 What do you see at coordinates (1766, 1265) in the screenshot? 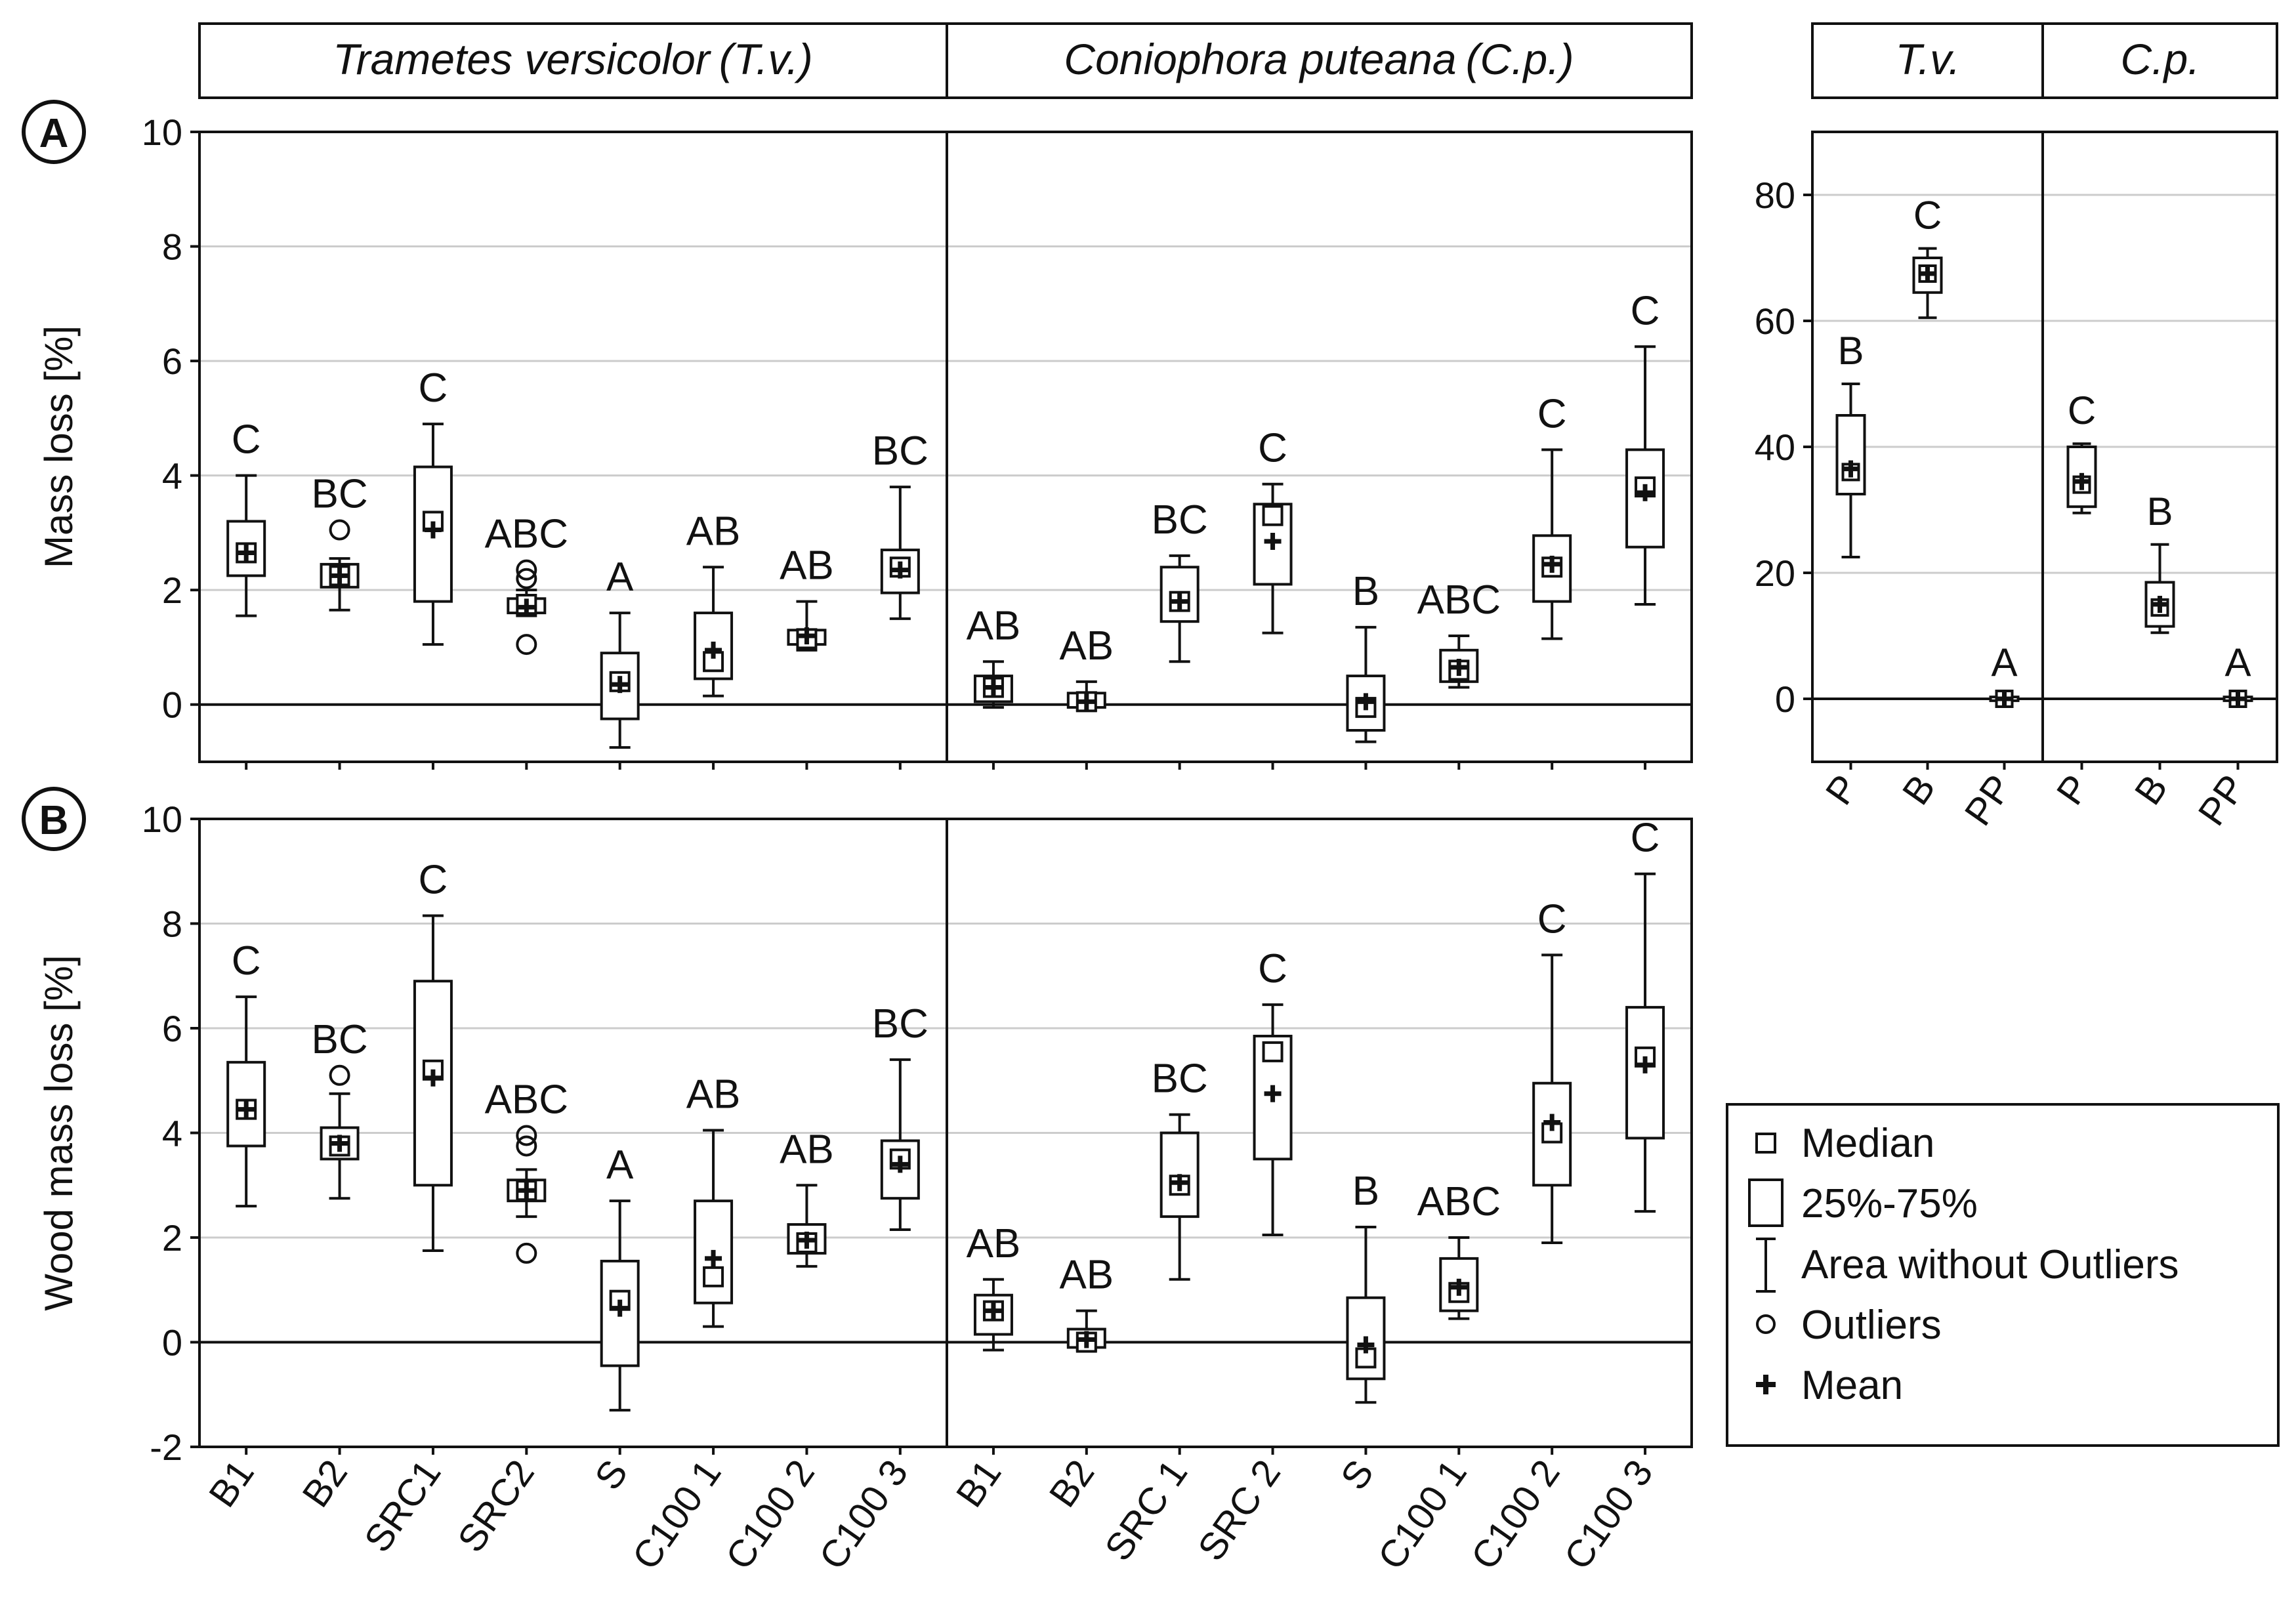
I see `legend-whisker-symbol` at bounding box center [1766, 1265].